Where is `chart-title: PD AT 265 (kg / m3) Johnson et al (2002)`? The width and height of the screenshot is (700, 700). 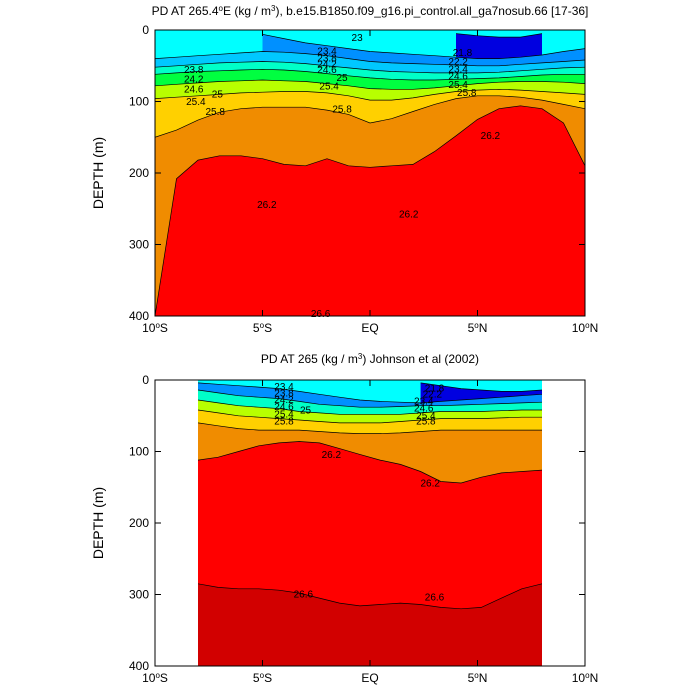 chart-title: PD AT 265 (kg / m3) Johnson et al (2002) is located at coordinates (370, 359).